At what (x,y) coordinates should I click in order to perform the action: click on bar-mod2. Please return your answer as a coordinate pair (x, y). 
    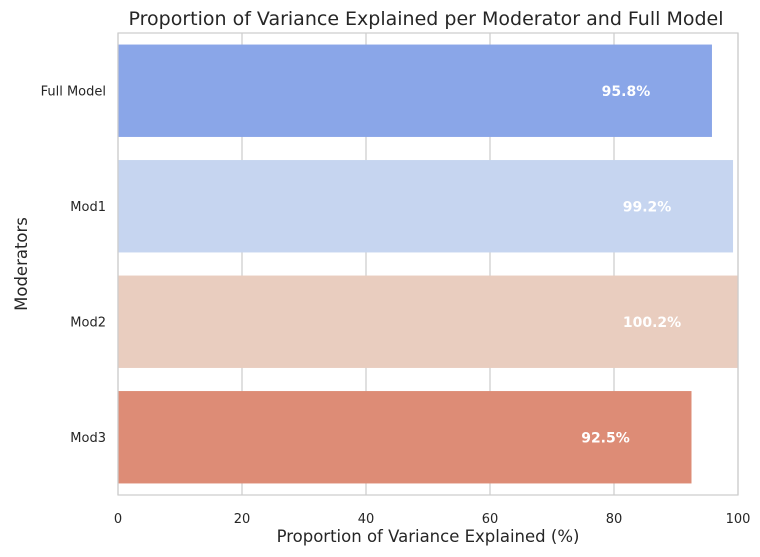
    Looking at the image, I should click on (428, 321).